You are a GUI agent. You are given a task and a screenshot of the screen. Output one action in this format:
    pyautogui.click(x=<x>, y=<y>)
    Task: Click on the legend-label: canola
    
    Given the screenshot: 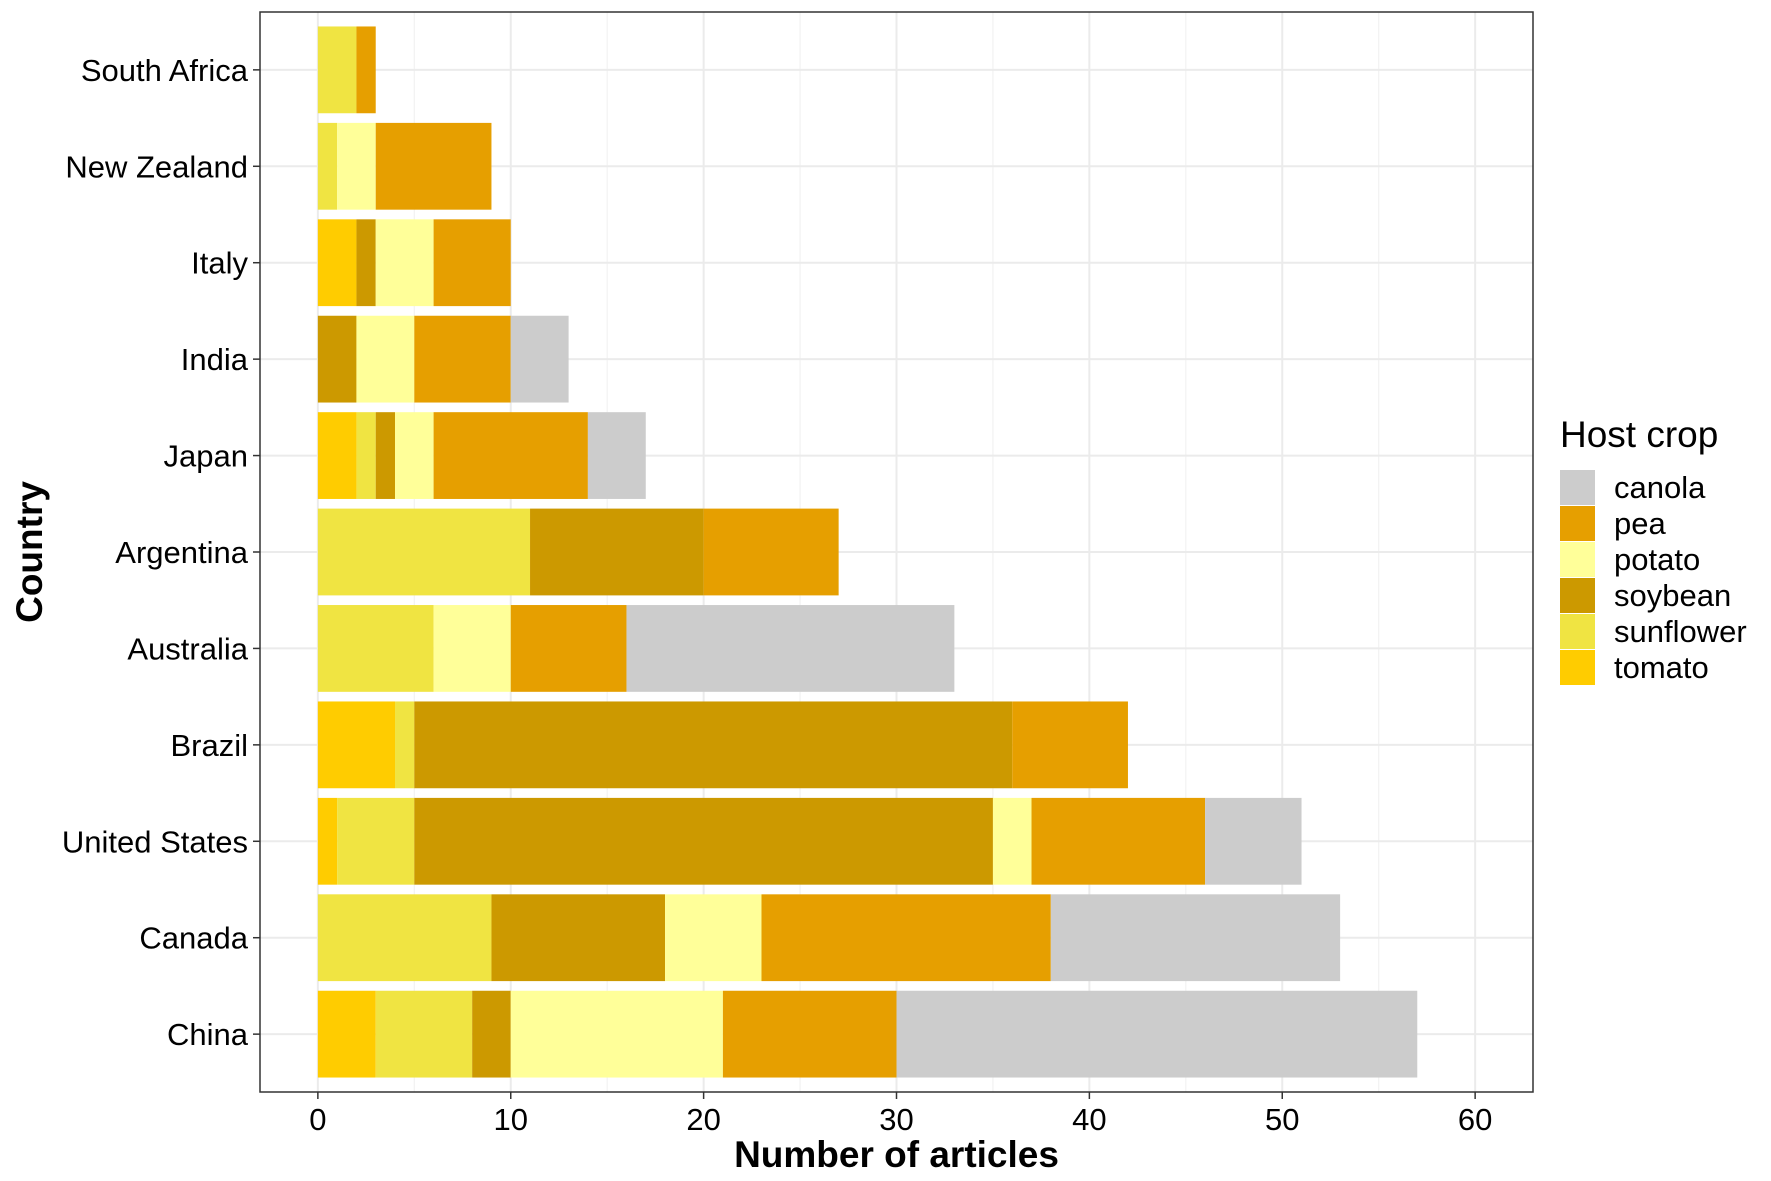 What is the action you would take?
    pyautogui.click(x=1660, y=487)
    